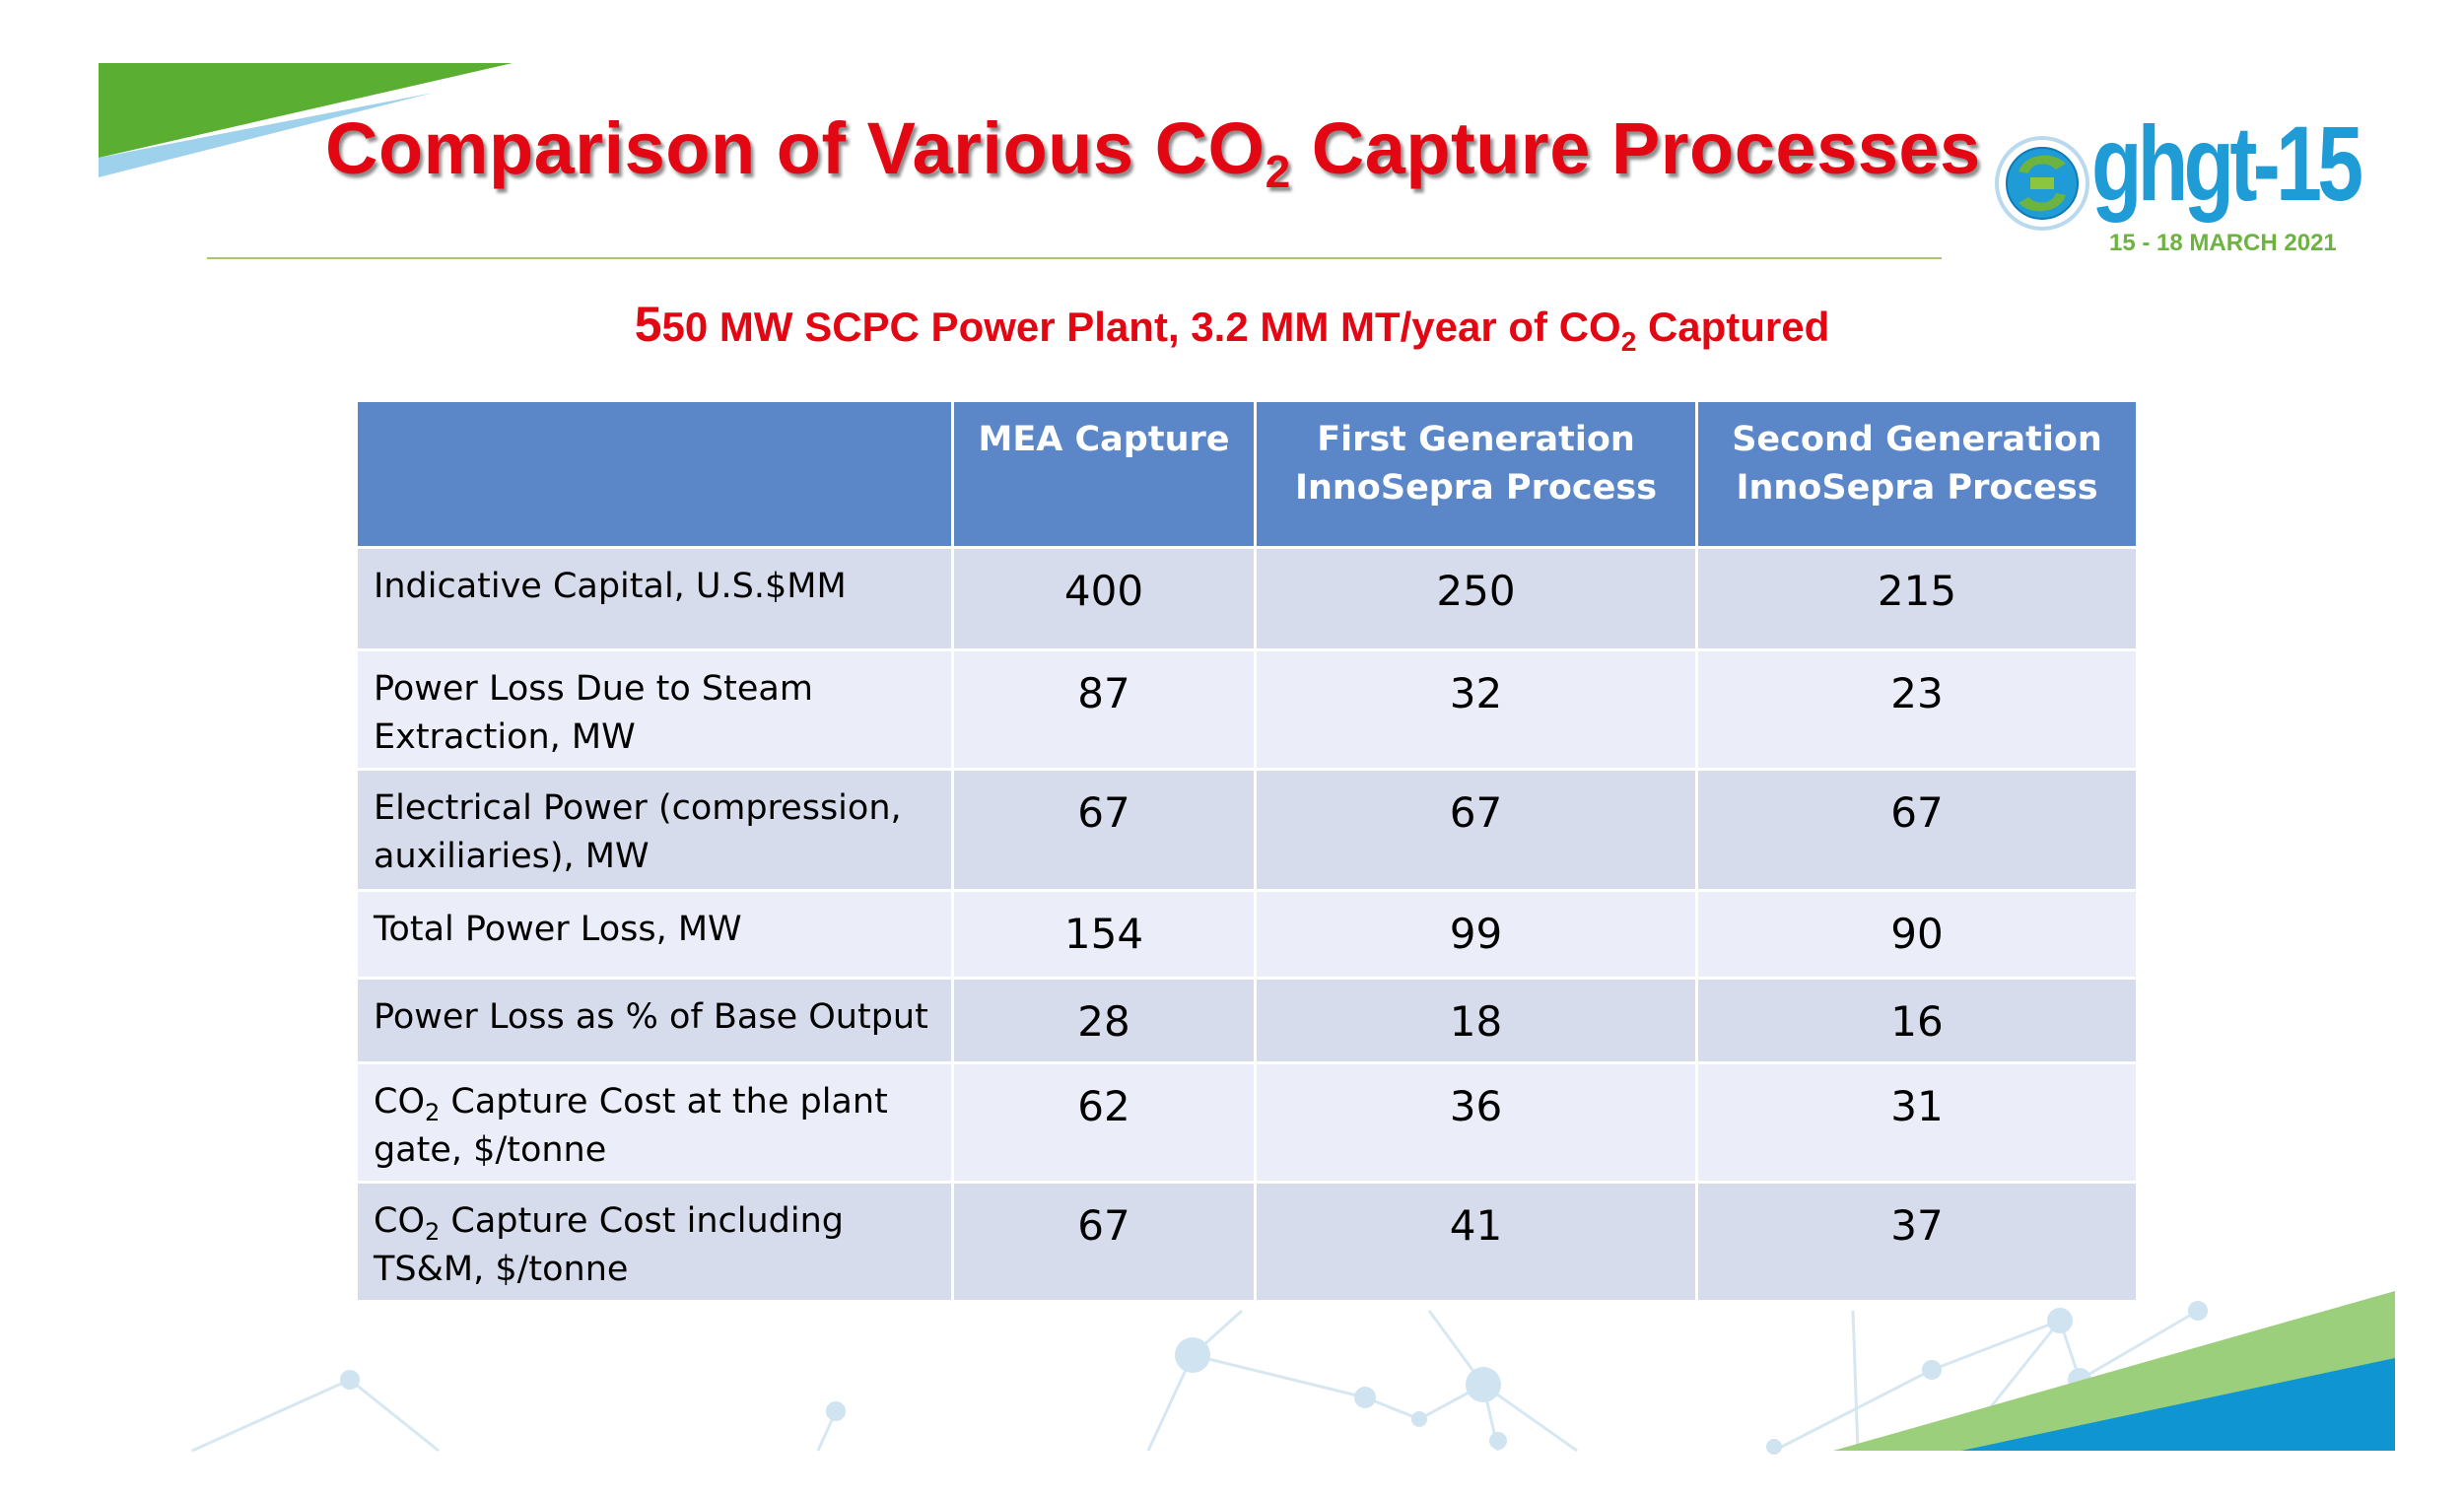  Describe the element at coordinates (1917, 488) in the screenshot. I see `header-second-gen-line2: InnoSepra Process` at that location.